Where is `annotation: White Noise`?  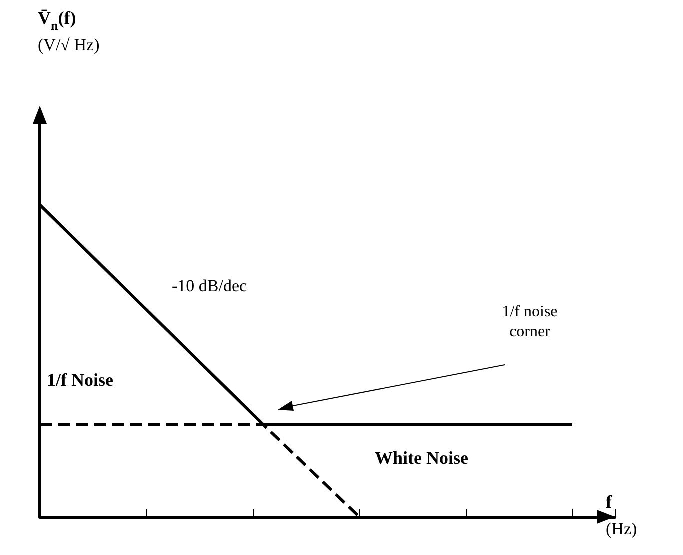
annotation: White Noise is located at coordinates (421, 458).